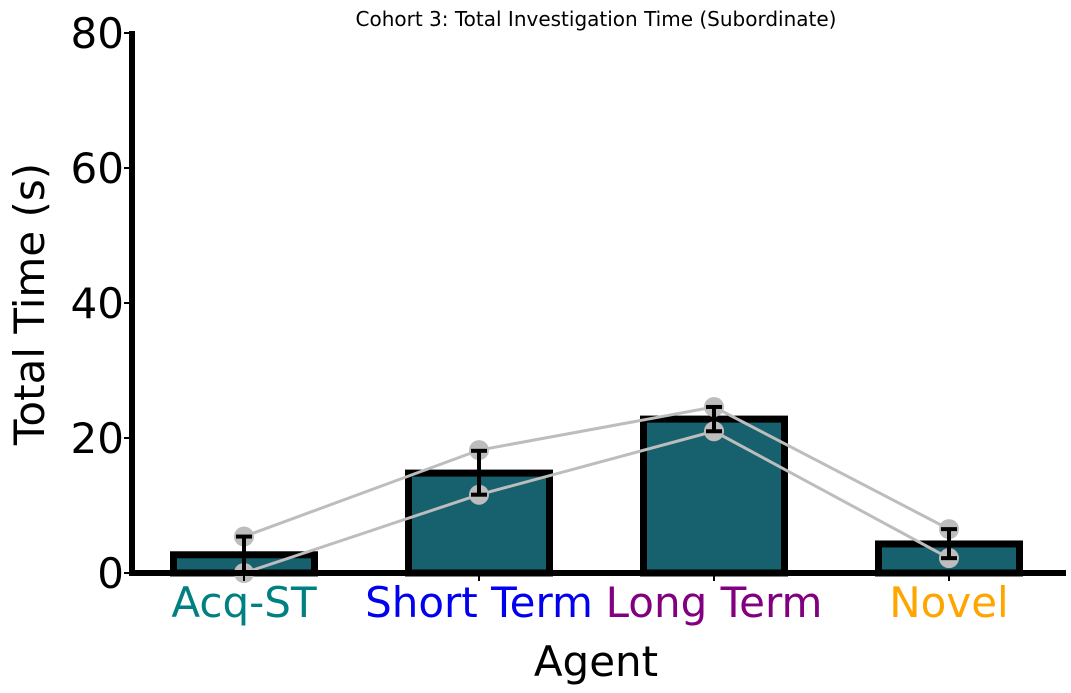 Image resolution: width=1071 pixels, height=693 pixels. Describe the element at coordinates (110, 573) in the screenshot. I see `y-tick-label-0: 0` at that location.